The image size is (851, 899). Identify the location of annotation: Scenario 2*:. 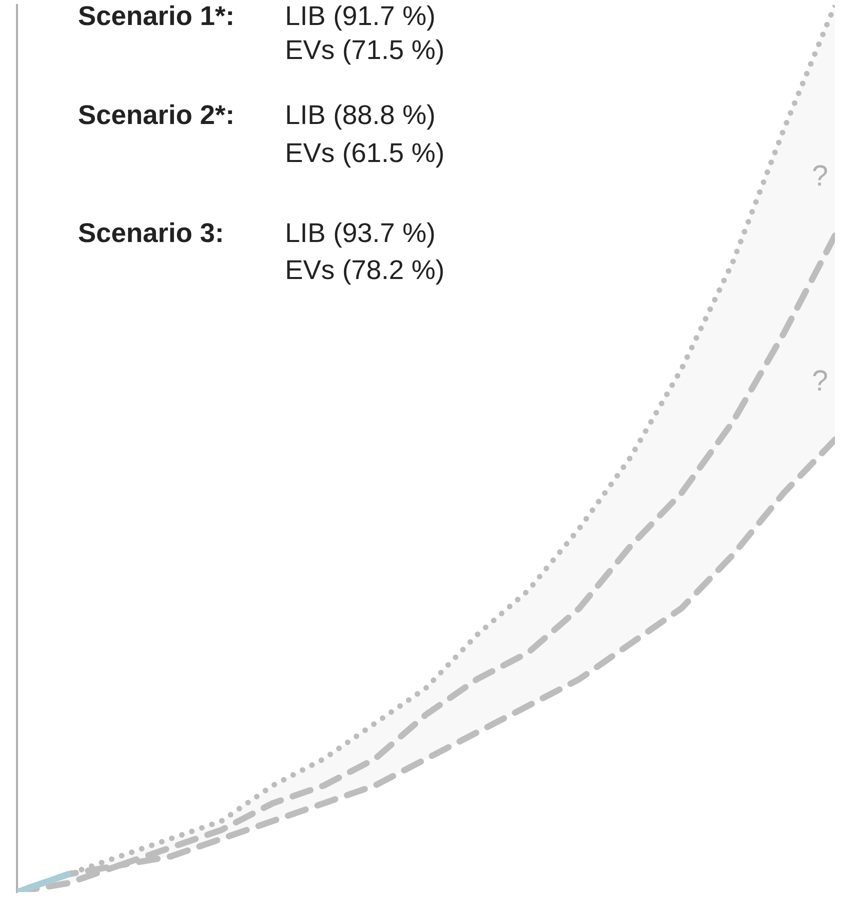
(155, 114).